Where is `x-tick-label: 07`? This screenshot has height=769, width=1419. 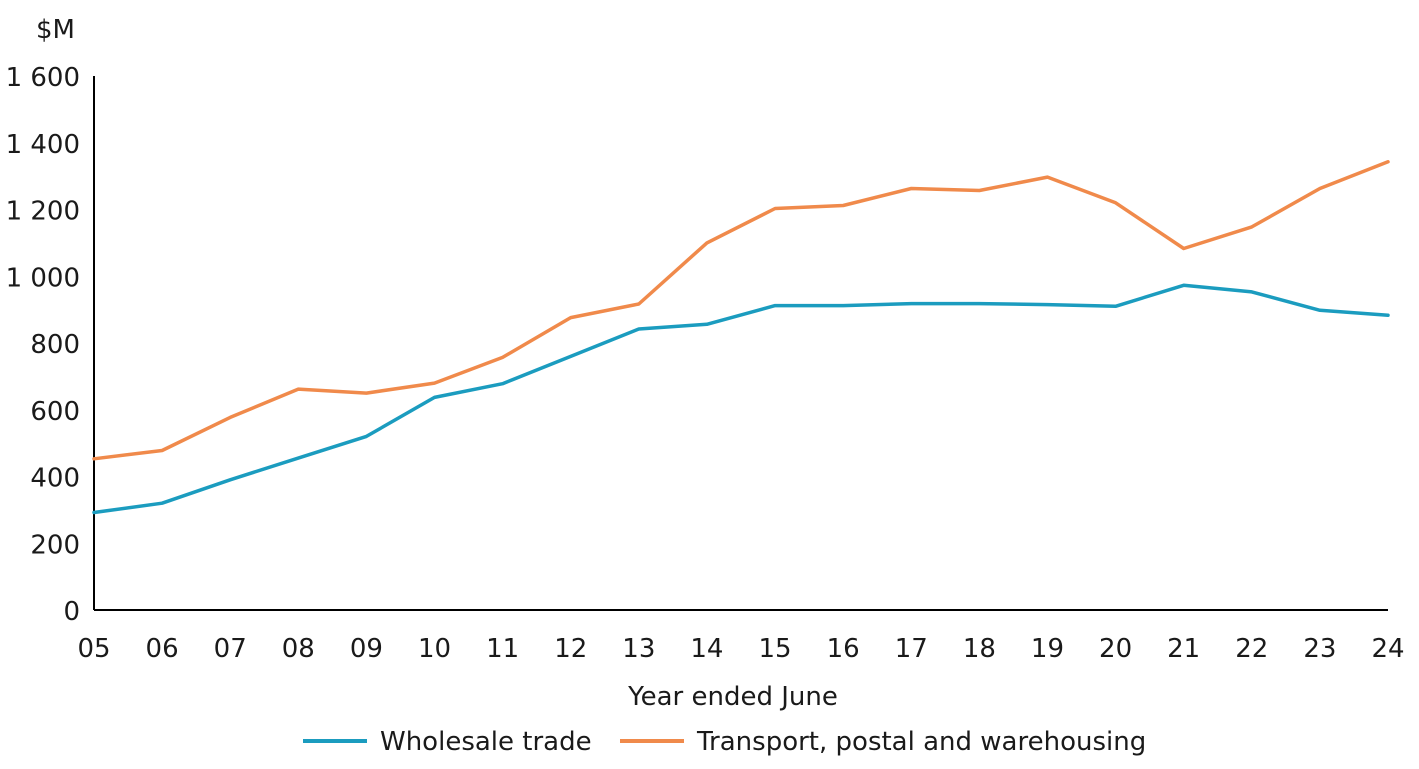 x-tick-label: 07 is located at coordinates (230, 649).